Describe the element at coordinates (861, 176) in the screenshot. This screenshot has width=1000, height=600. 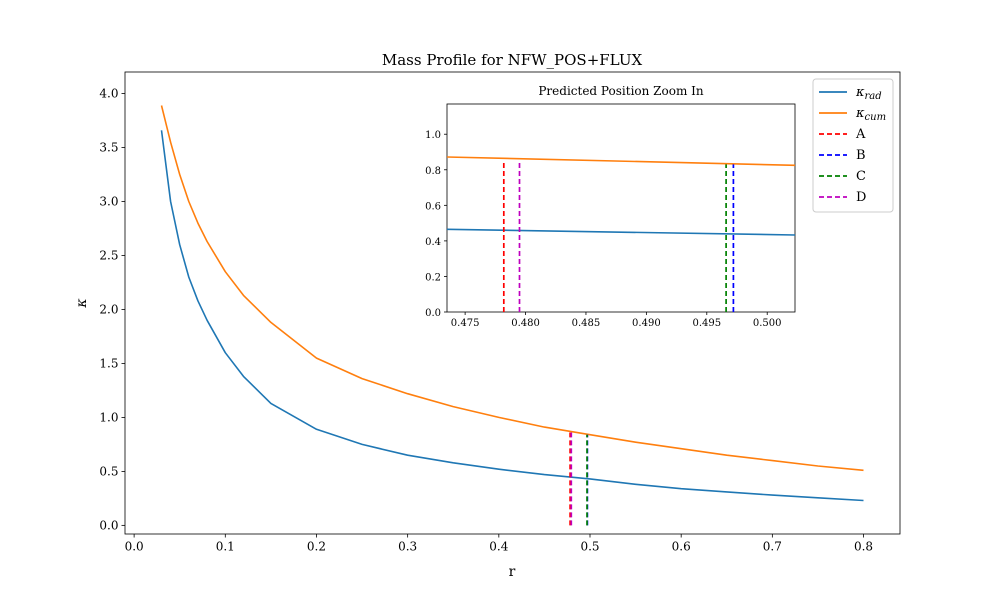
I see `legend-label: C` at that location.